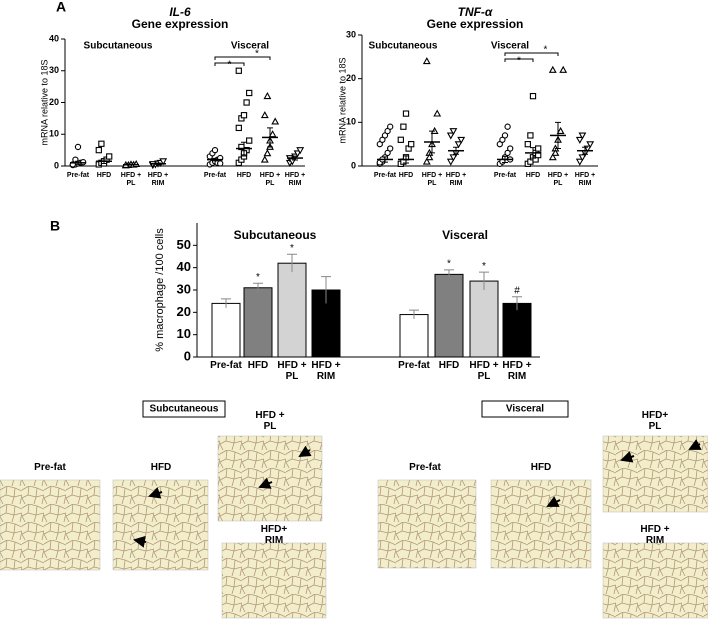  I want to click on arrows, so click(417, 493).